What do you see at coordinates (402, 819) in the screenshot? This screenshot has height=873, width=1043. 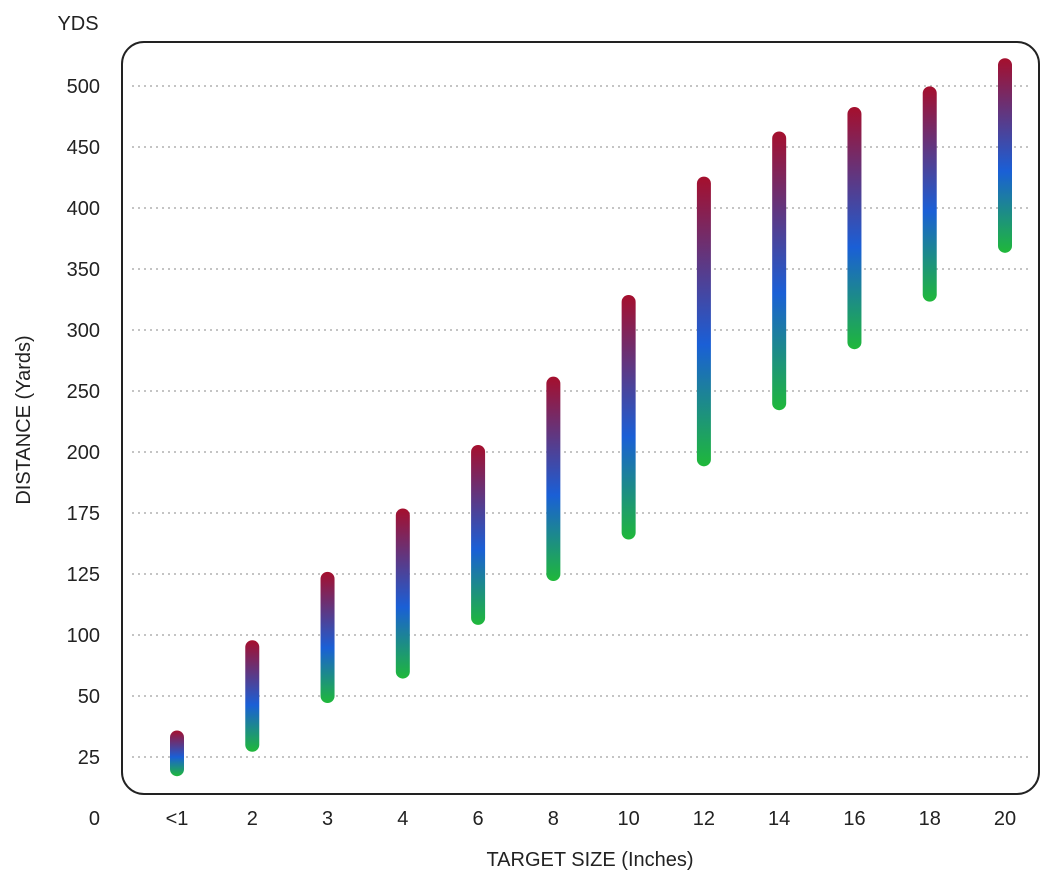 I see `x-tick-label: 4` at bounding box center [402, 819].